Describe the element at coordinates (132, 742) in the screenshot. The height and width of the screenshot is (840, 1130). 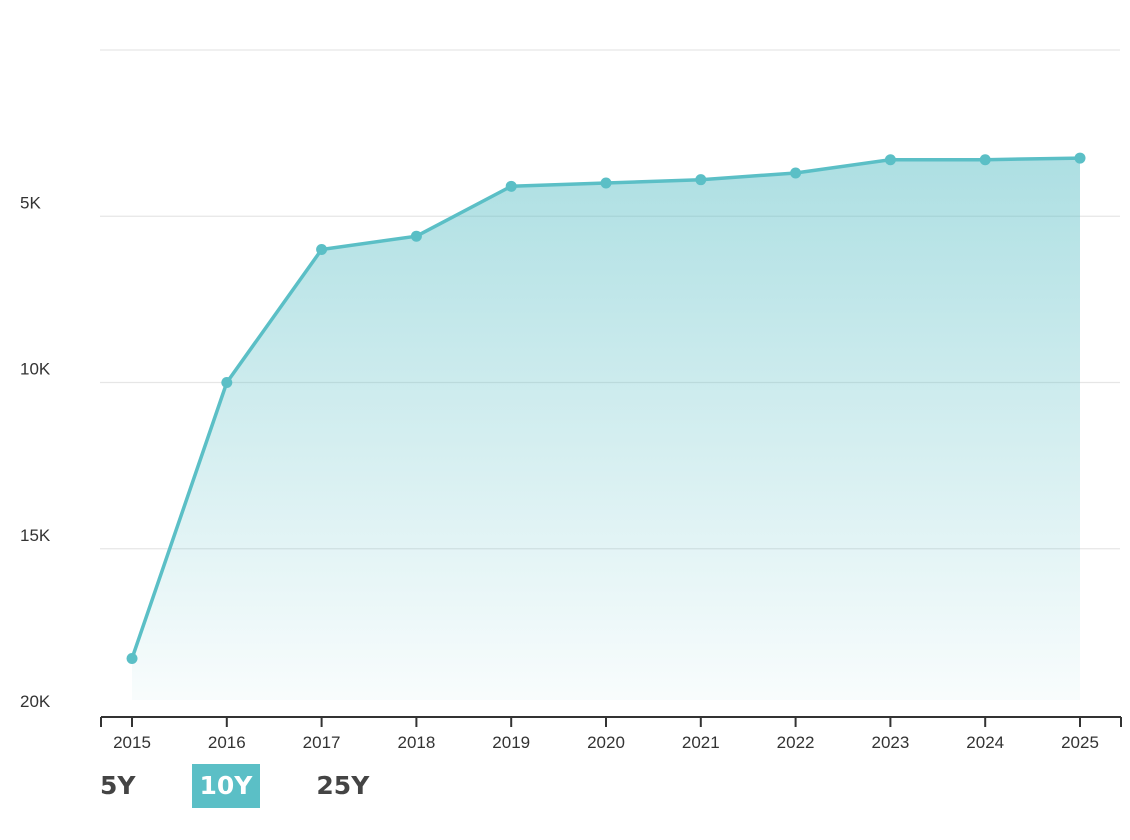
I see `x-tick-label: 2015` at that location.